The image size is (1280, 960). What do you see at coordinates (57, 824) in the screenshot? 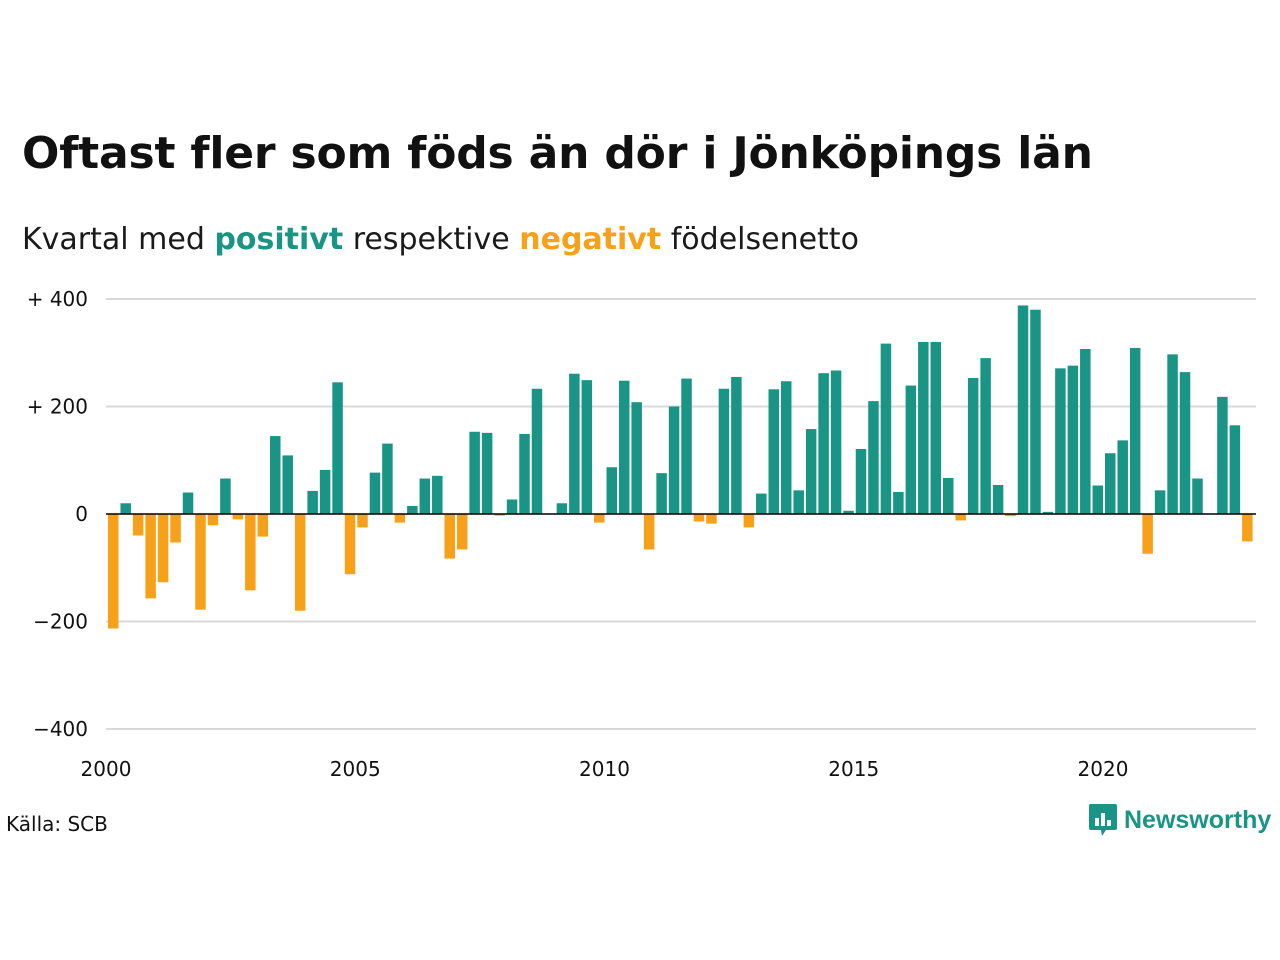
I see `source-note: Källa: SCB` at bounding box center [57, 824].